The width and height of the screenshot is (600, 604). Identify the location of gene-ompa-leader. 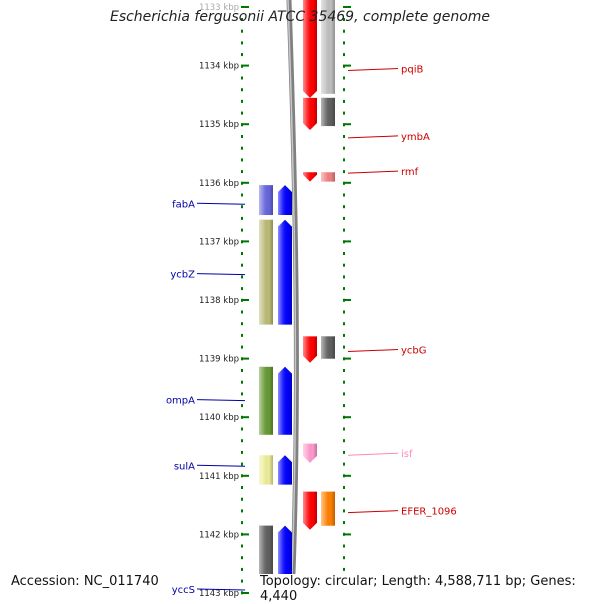
(221, 400).